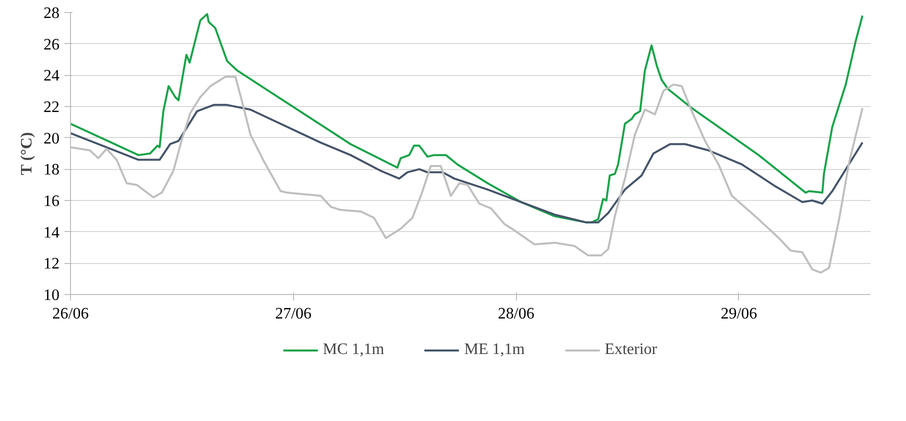 This screenshot has height=421, width=906. Describe the element at coordinates (52, 107) in the screenshot. I see `y-tick-label: 22` at that location.